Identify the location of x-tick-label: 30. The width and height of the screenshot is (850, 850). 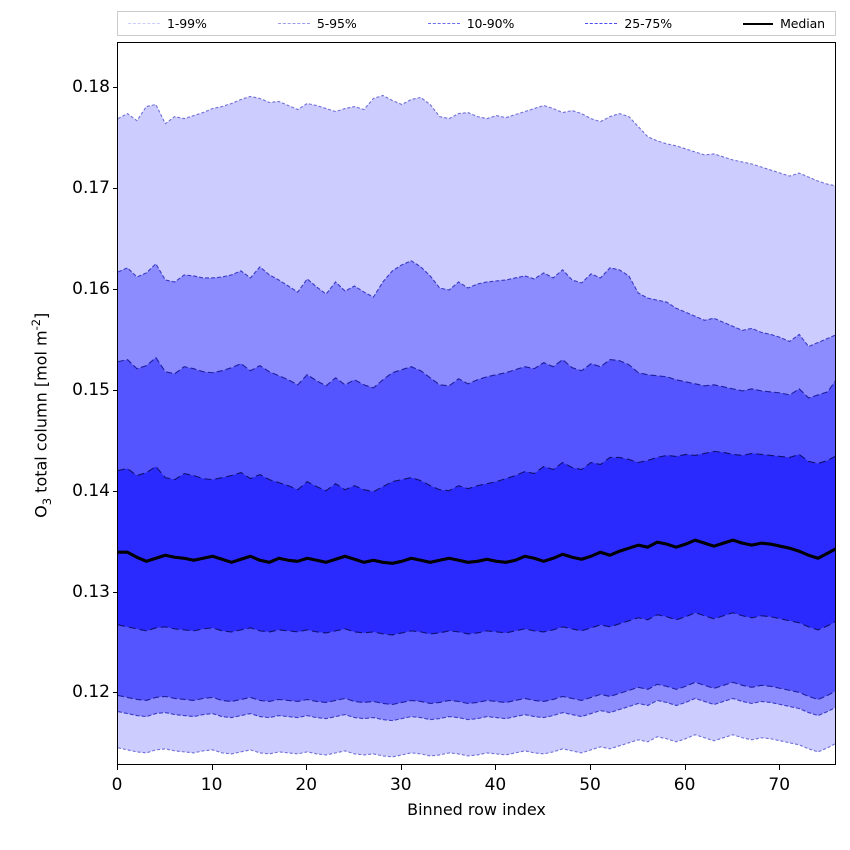
(400, 785).